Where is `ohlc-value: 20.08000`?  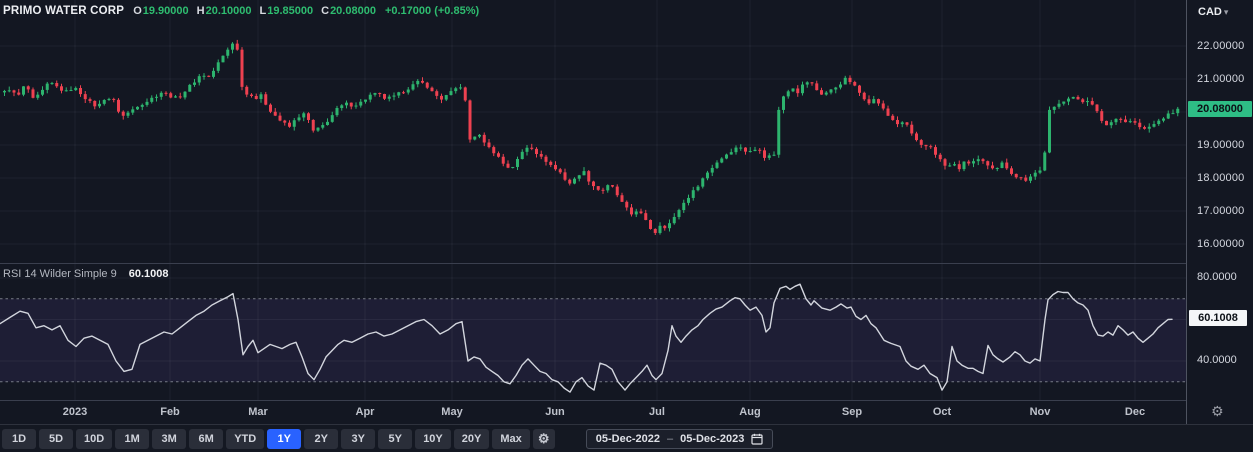 ohlc-value: 20.08000 is located at coordinates (353, 11).